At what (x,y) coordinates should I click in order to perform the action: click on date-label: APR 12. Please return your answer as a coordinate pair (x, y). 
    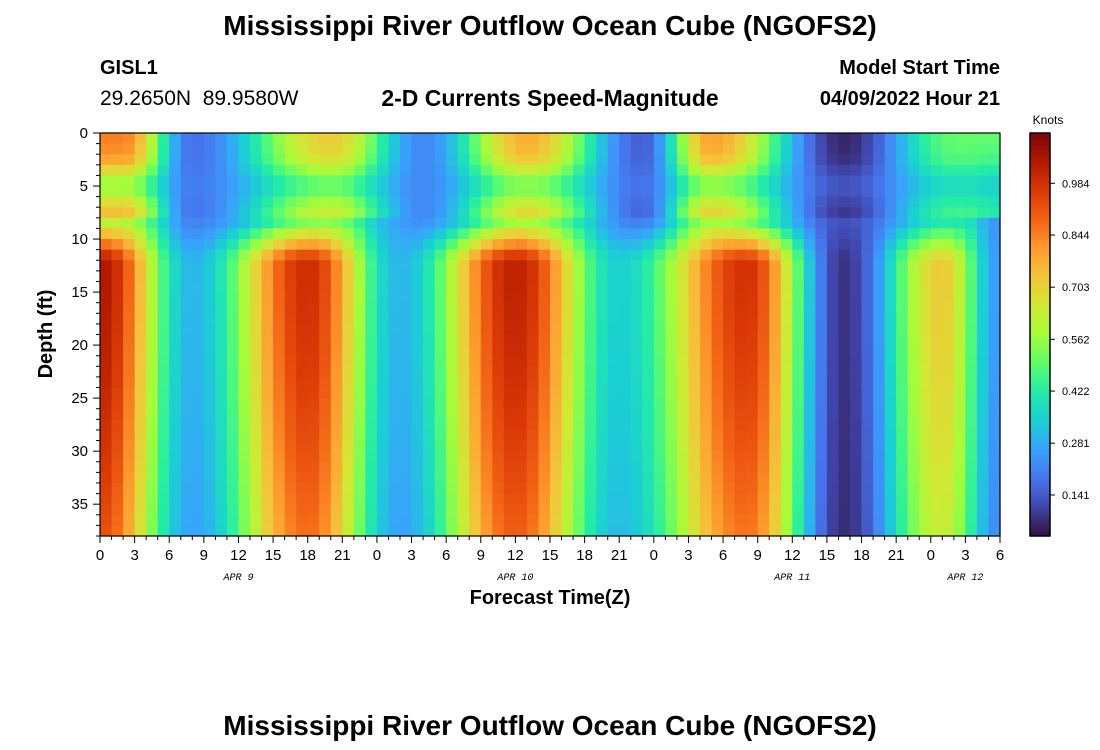
    Looking at the image, I should click on (964, 578).